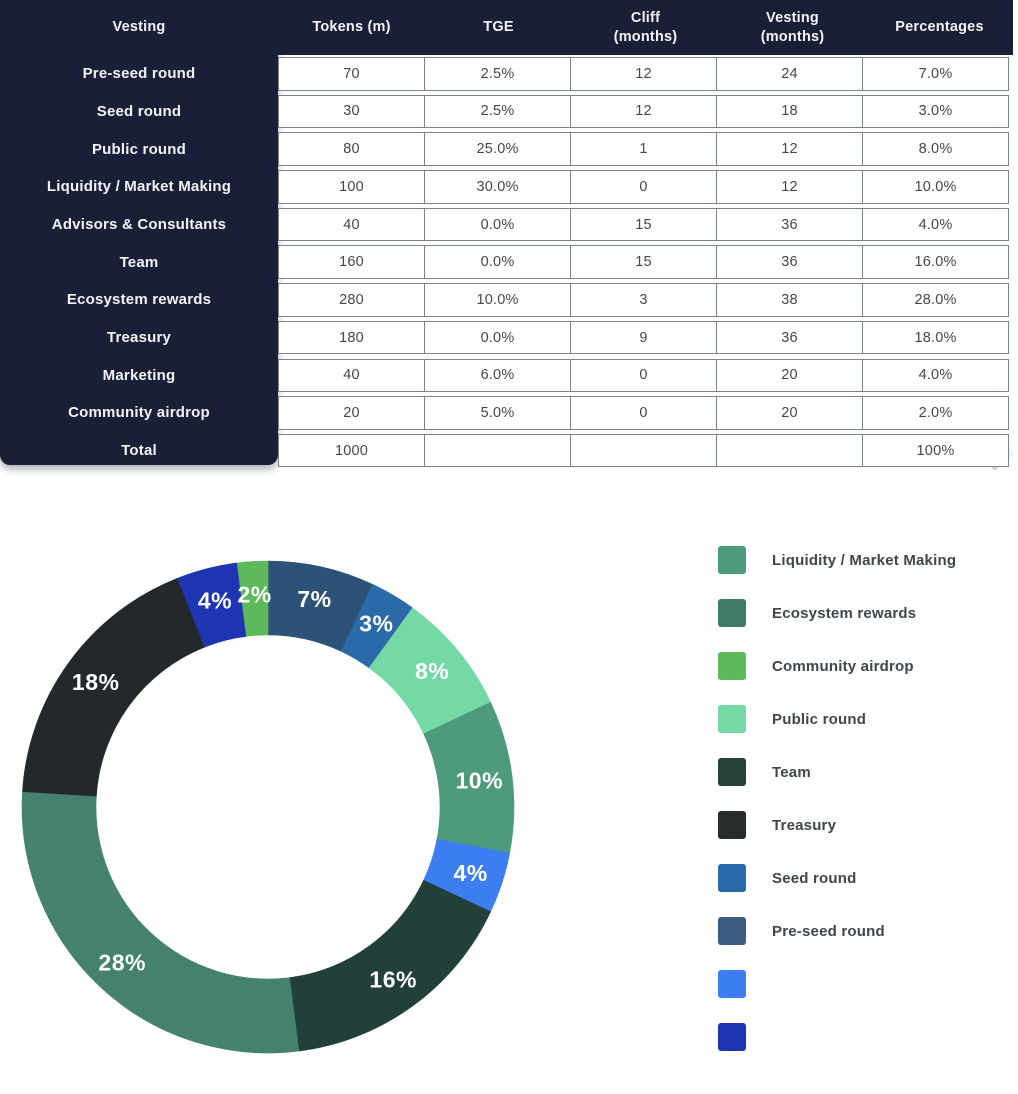 The image size is (1018, 1094). I want to click on table-cell: 4.0%, so click(935, 224).